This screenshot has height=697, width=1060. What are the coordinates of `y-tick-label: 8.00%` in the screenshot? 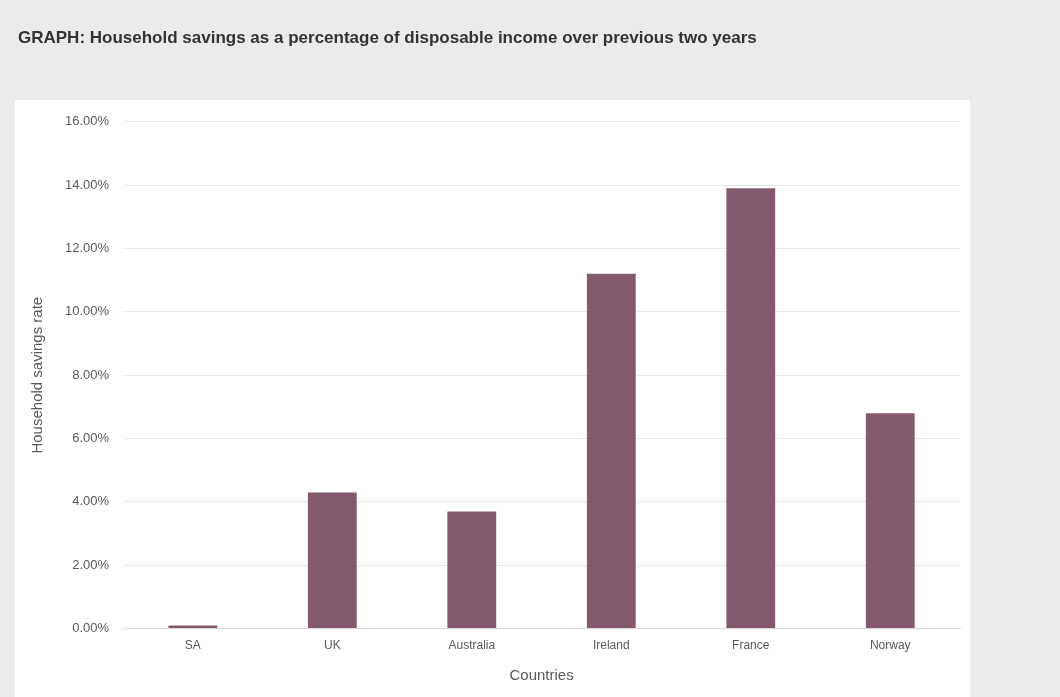 It's located at (91, 374).